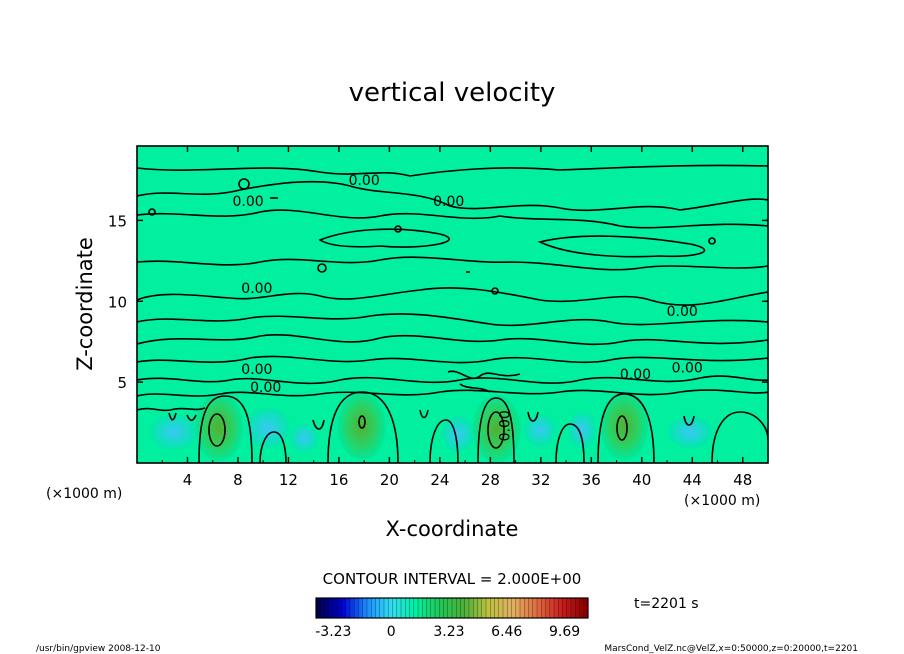 This screenshot has height=654, width=904. What do you see at coordinates (84, 494) in the screenshot?
I see `x-unit-left: (×1000 m)` at bounding box center [84, 494].